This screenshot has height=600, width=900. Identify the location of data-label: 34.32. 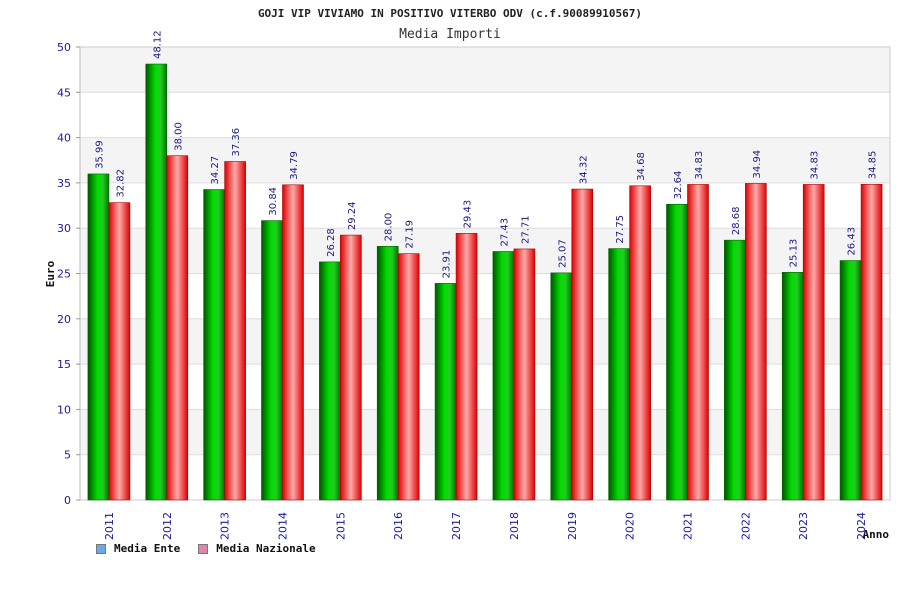
(583, 169).